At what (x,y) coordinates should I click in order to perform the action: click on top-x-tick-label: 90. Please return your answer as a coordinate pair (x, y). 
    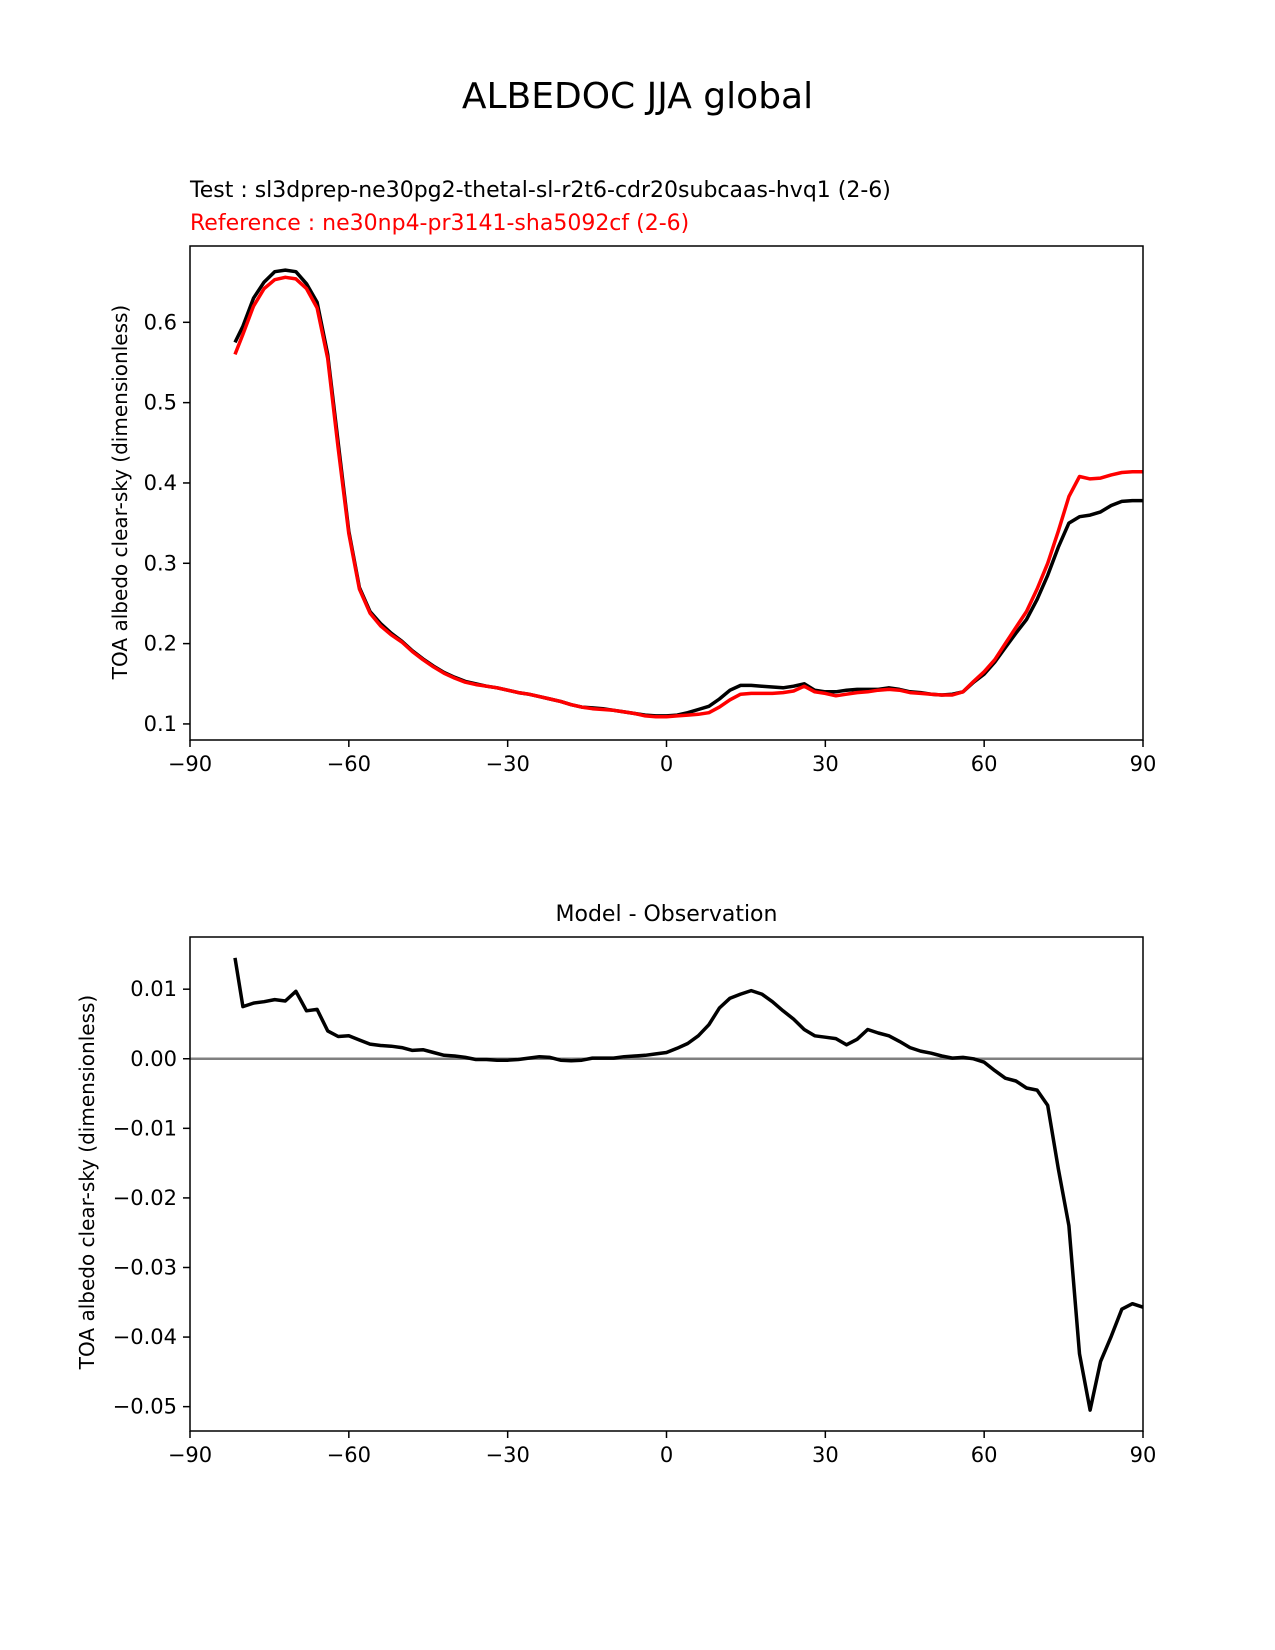
    Looking at the image, I should click on (1143, 764).